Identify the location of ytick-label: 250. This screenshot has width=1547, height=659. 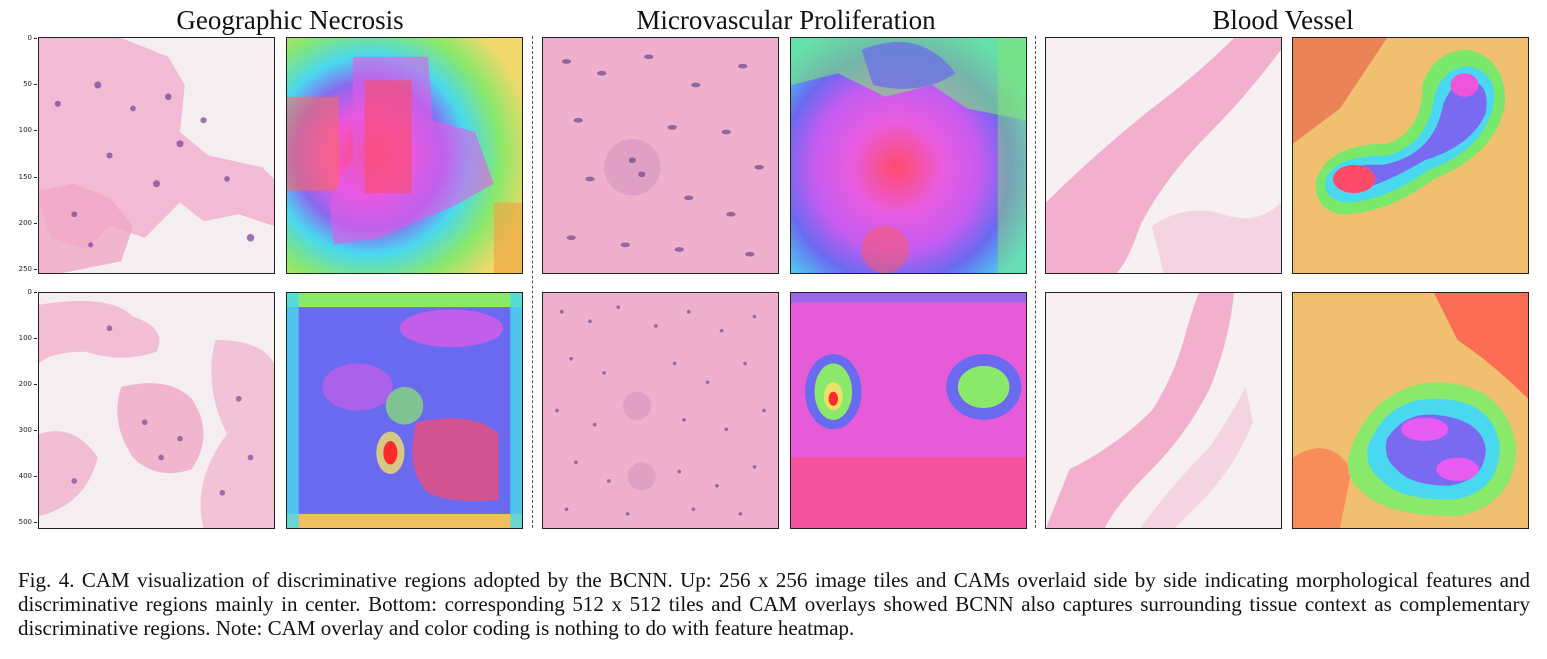
(21, 269).